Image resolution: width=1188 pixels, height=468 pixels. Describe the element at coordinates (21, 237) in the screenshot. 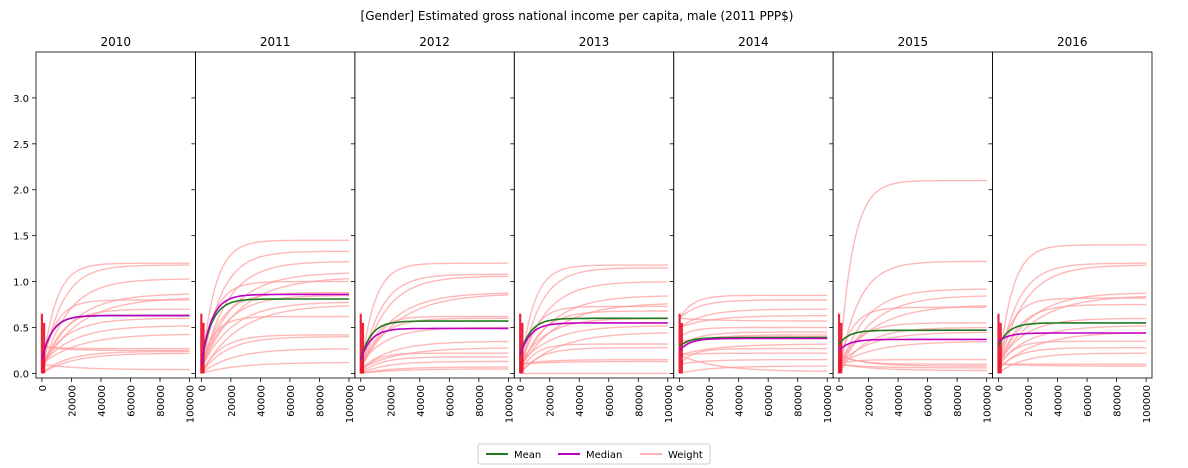

I see `y-tick-label: 1.5` at that location.